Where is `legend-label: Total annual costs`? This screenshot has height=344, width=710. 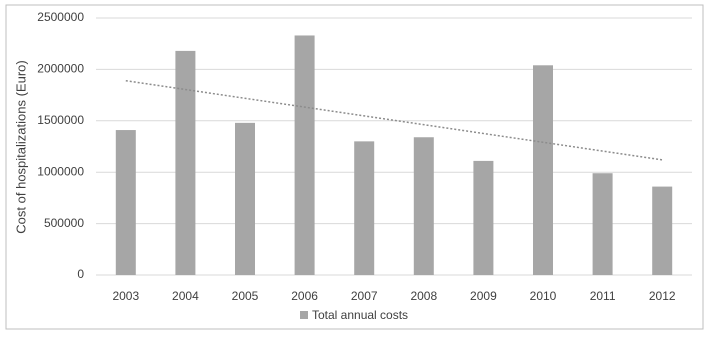 legend-label: Total annual costs is located at coordinates (360, 315).